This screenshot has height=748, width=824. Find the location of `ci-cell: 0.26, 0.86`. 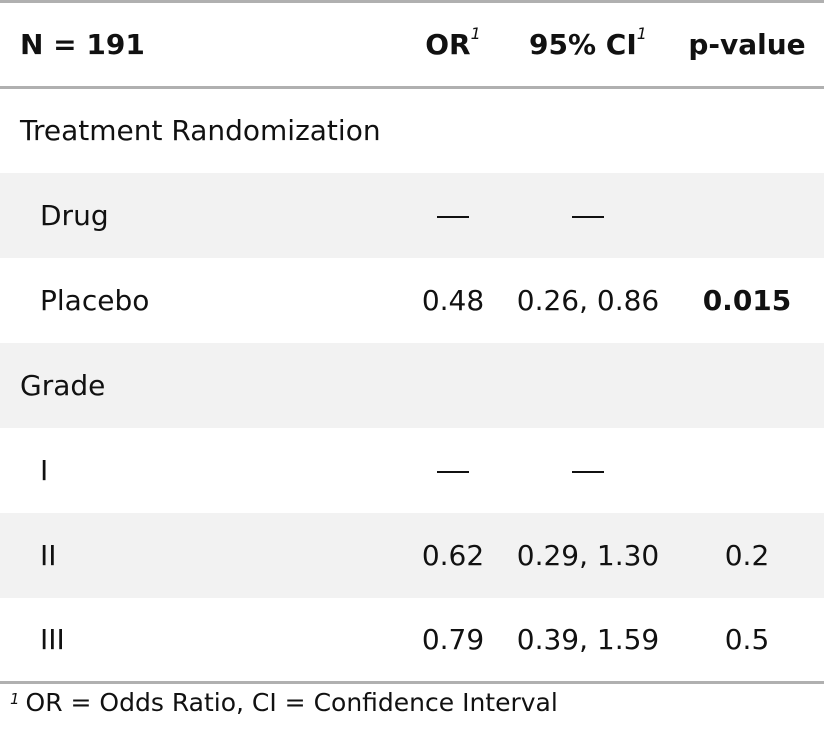

ci-cell: 0.26, 0.86 is located at coordinates (588, 300).